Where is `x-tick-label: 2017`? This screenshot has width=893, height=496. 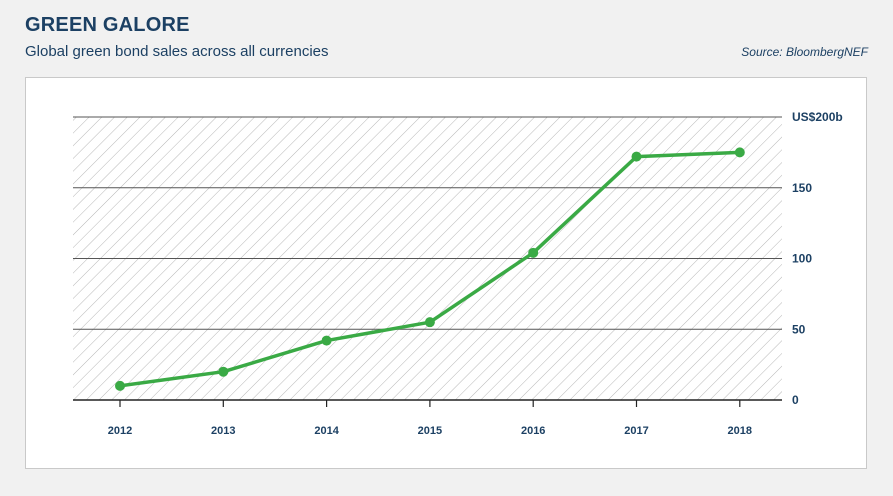 x-tick-label: 2017 is located at coordinates (636, 431).